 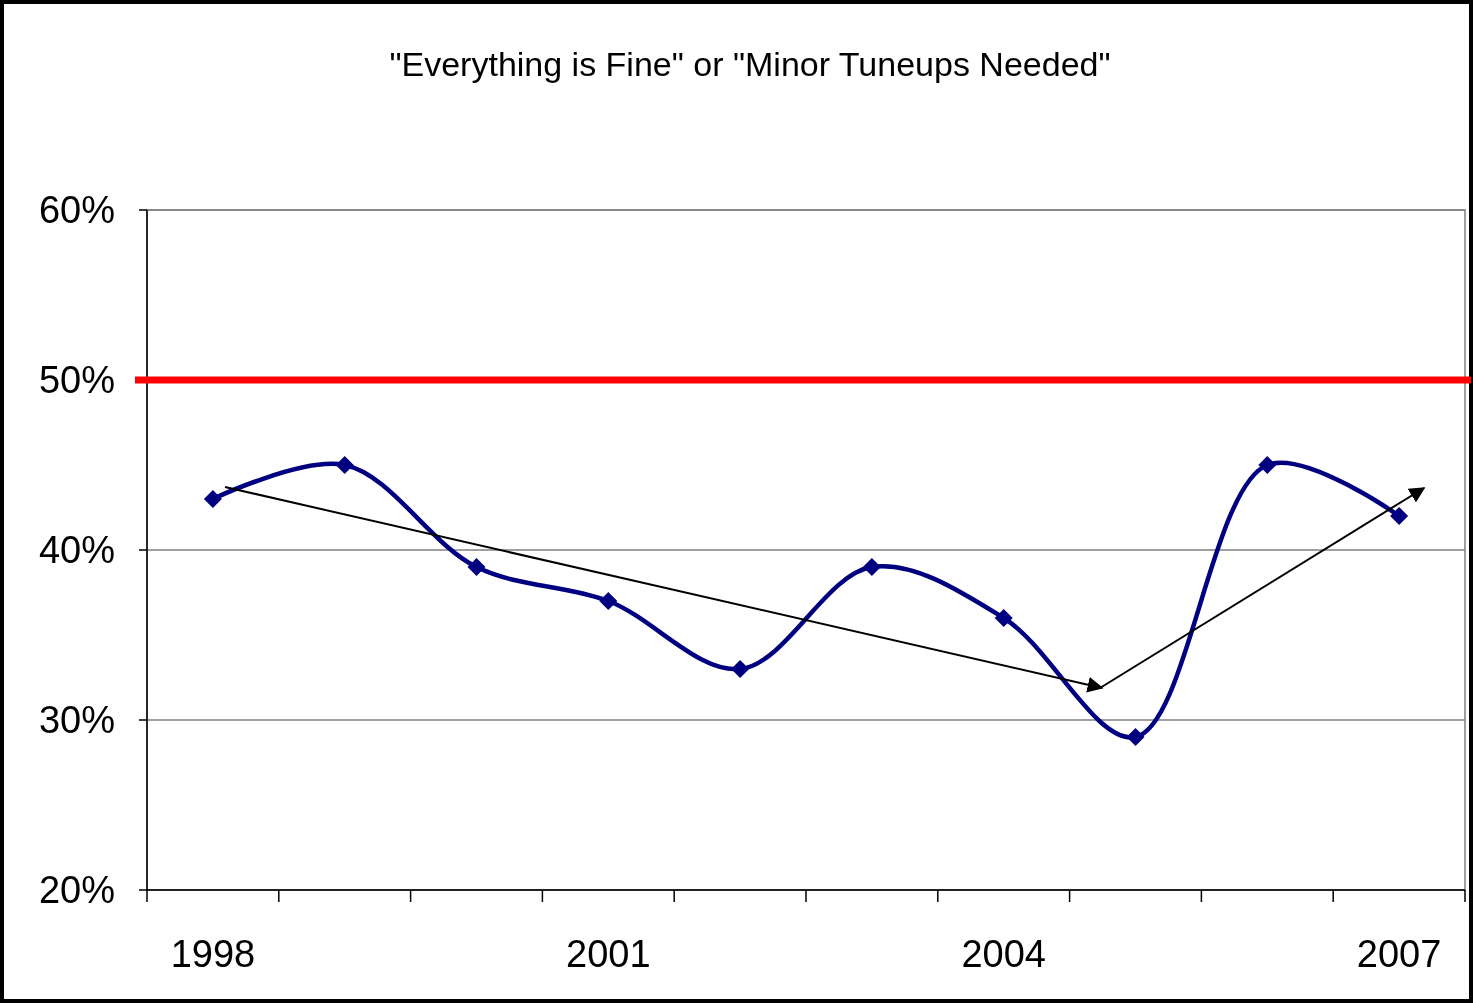 What do you see at coordinates (213, 954) in the screenshot?
I see `x-tick-label: 1998` at bounding box center [213, 954].